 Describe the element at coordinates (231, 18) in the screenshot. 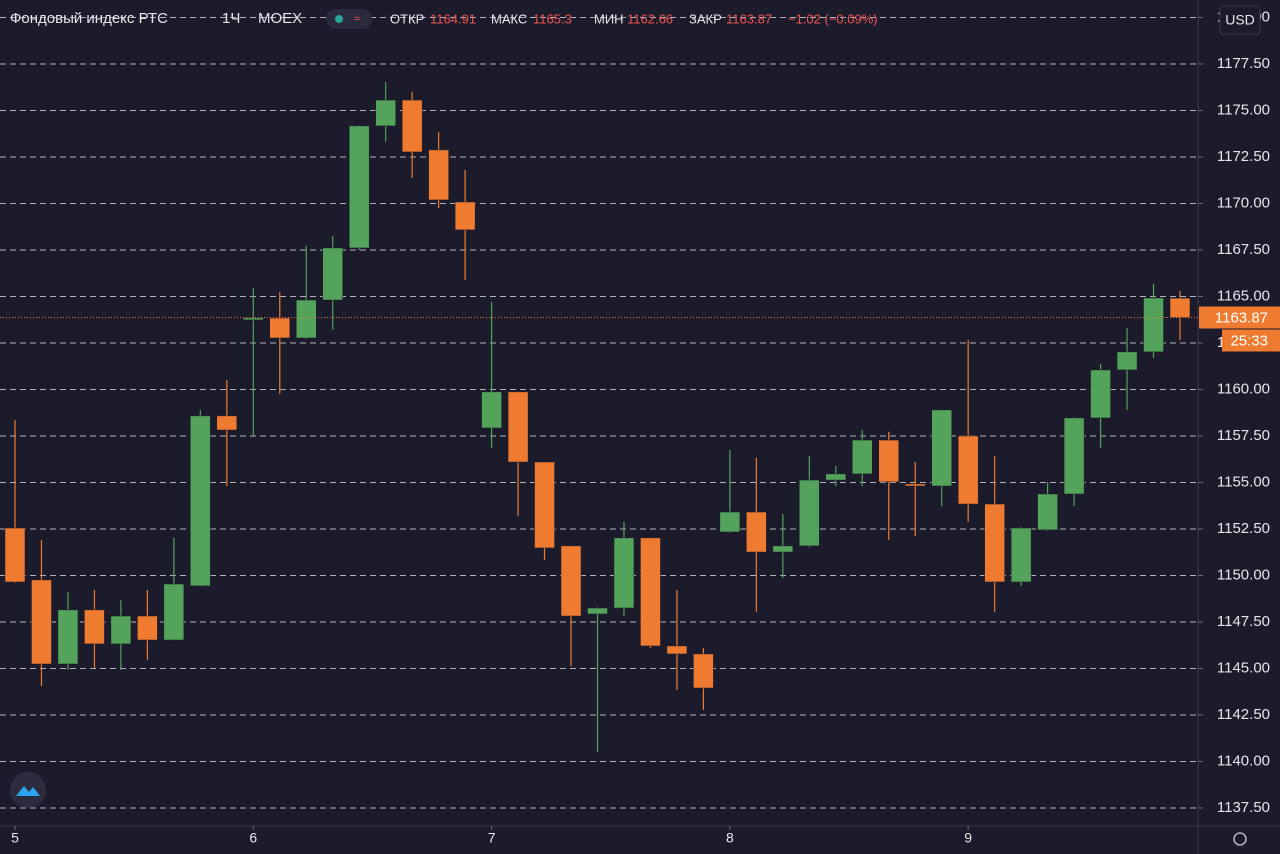

I see `interval: 1Ч` at that location.